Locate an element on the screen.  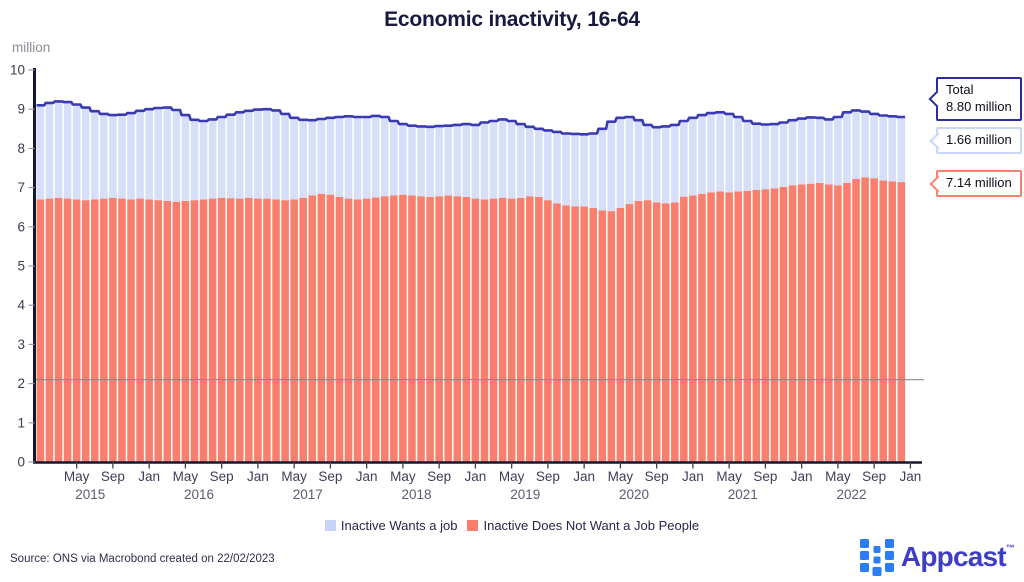
callout-wants-a-job: 1.66 million is located at coordinates (975, 140).